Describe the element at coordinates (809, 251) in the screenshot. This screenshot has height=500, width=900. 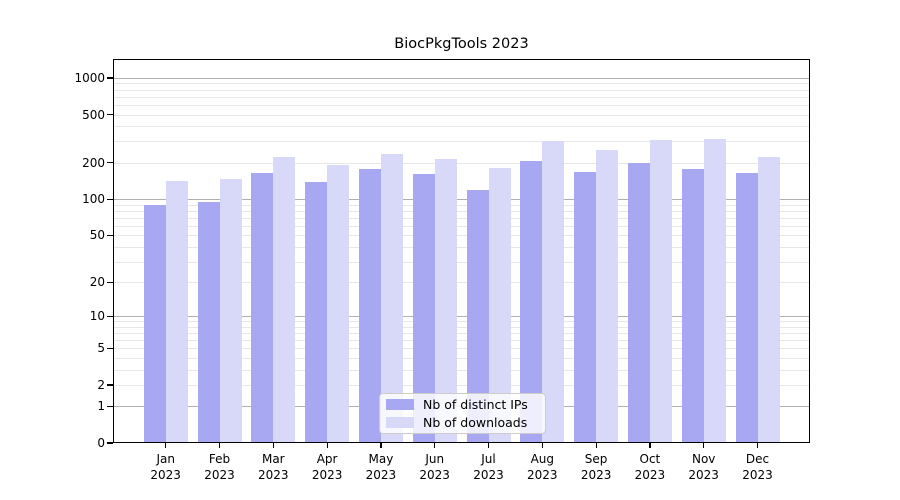
I see `right-spine` at that location.